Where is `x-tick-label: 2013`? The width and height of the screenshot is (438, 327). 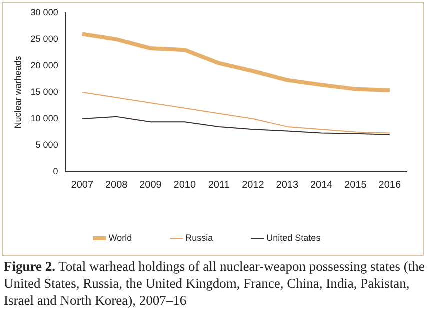
x-tick-label: 2013 is located at coordinates (287, 185).